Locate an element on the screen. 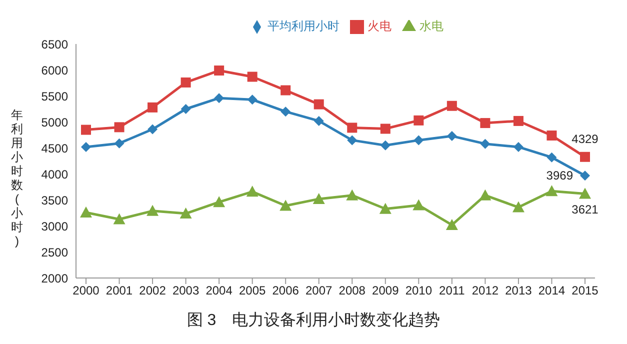 The image size is (627, 344). x-tick-label: 2002 is located at coordinates (152, 291).